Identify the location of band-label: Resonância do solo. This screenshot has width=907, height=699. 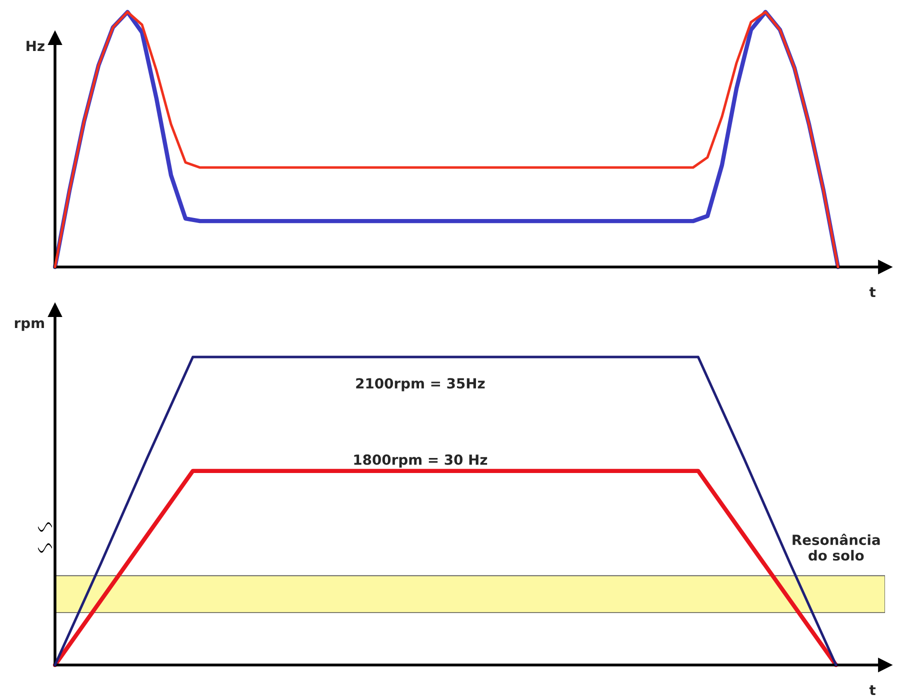
(836, 547).